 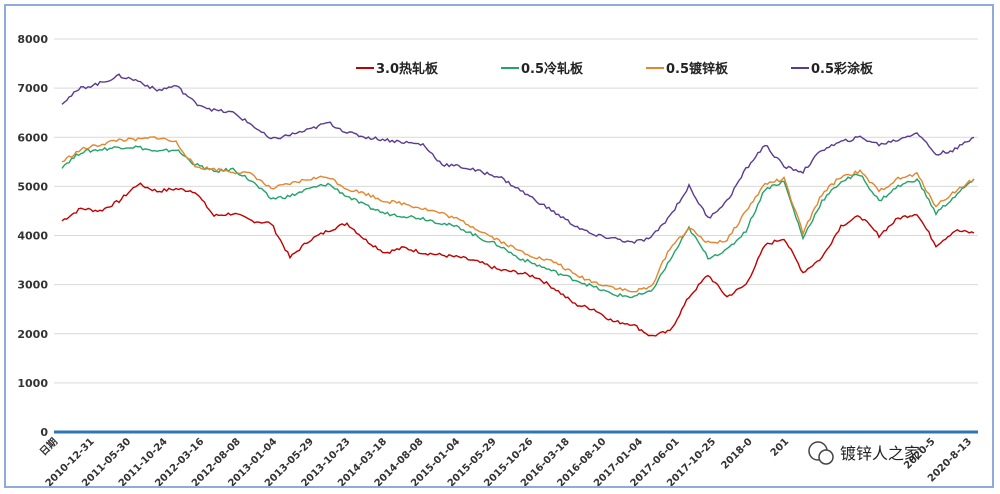 I want to click on watermark-text: 镀锌人之家, so click(x=880, y=453).